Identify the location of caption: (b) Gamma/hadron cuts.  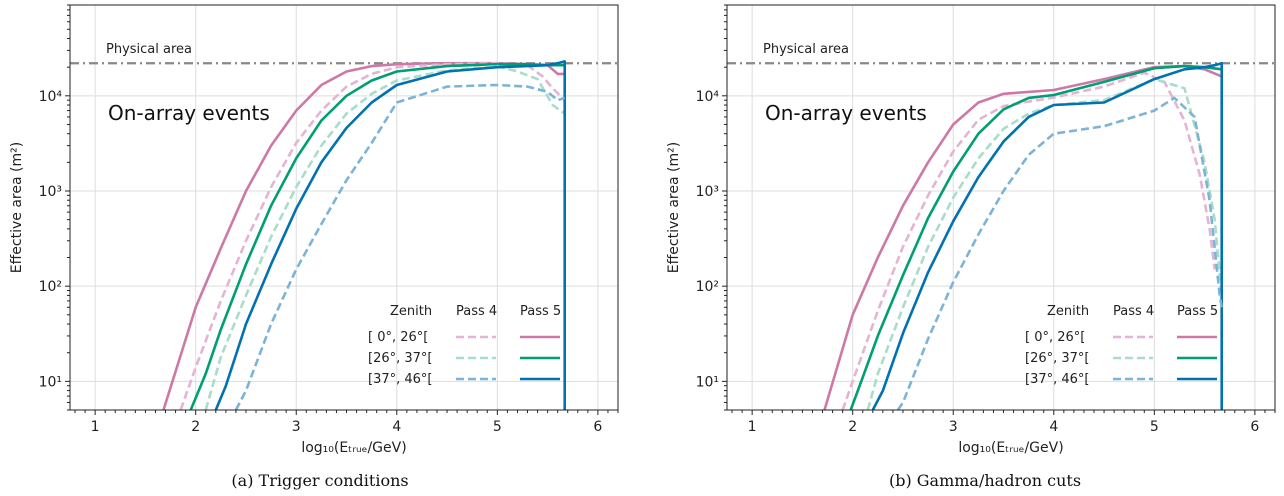
(985, 480).